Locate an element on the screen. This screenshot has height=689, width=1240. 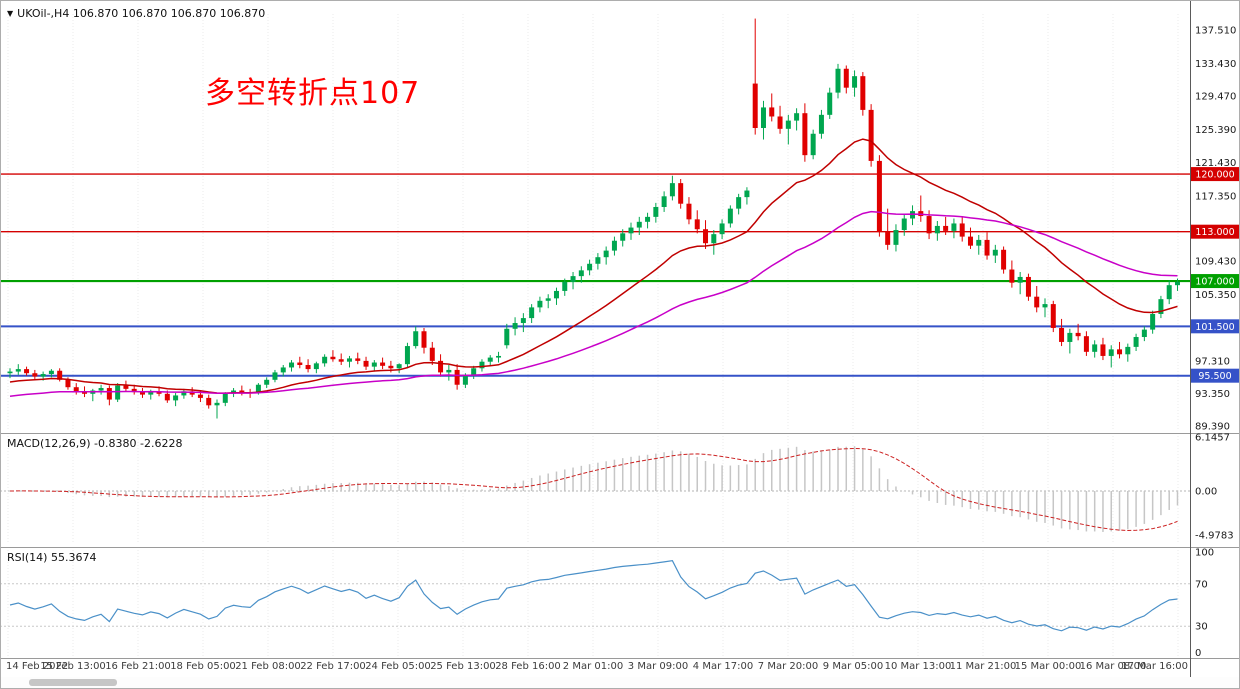
price-badge-label: 120.000 is located at coordinates (1214, 175).